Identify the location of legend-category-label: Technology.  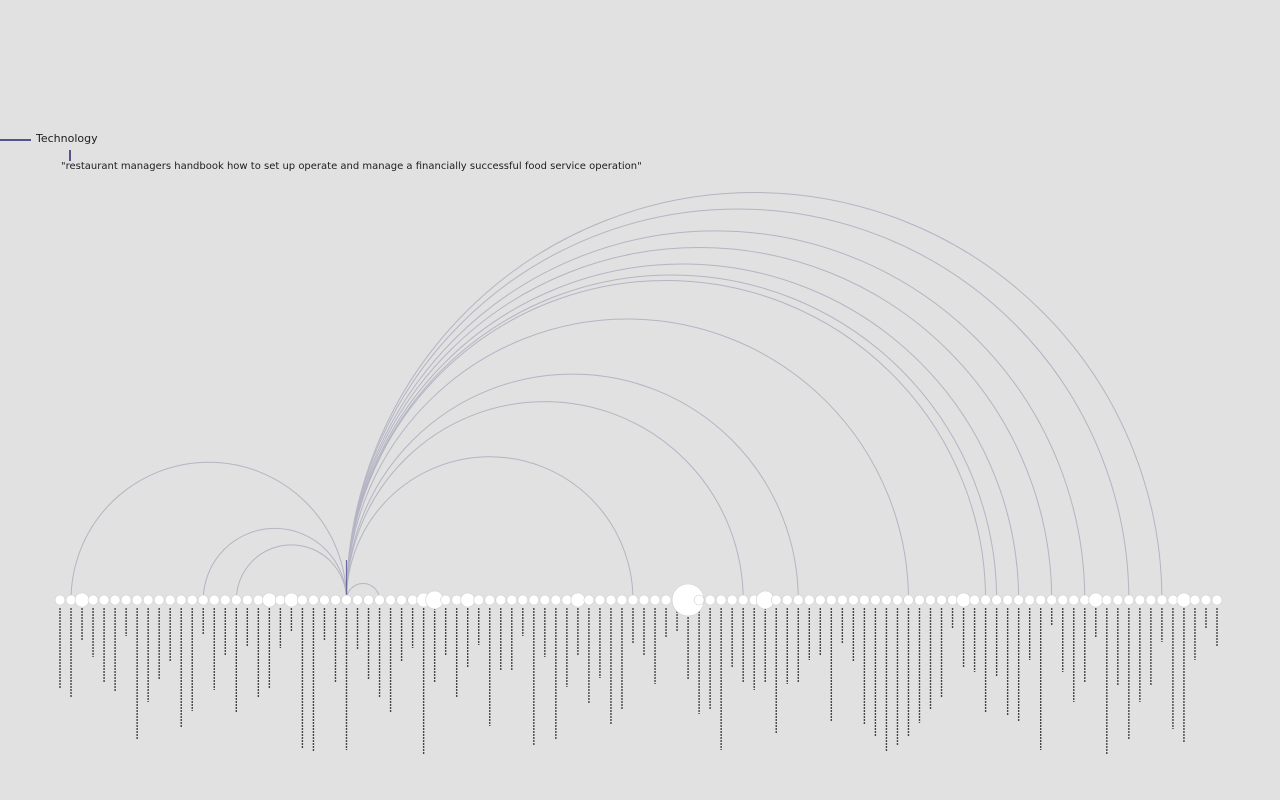
(67, 138).